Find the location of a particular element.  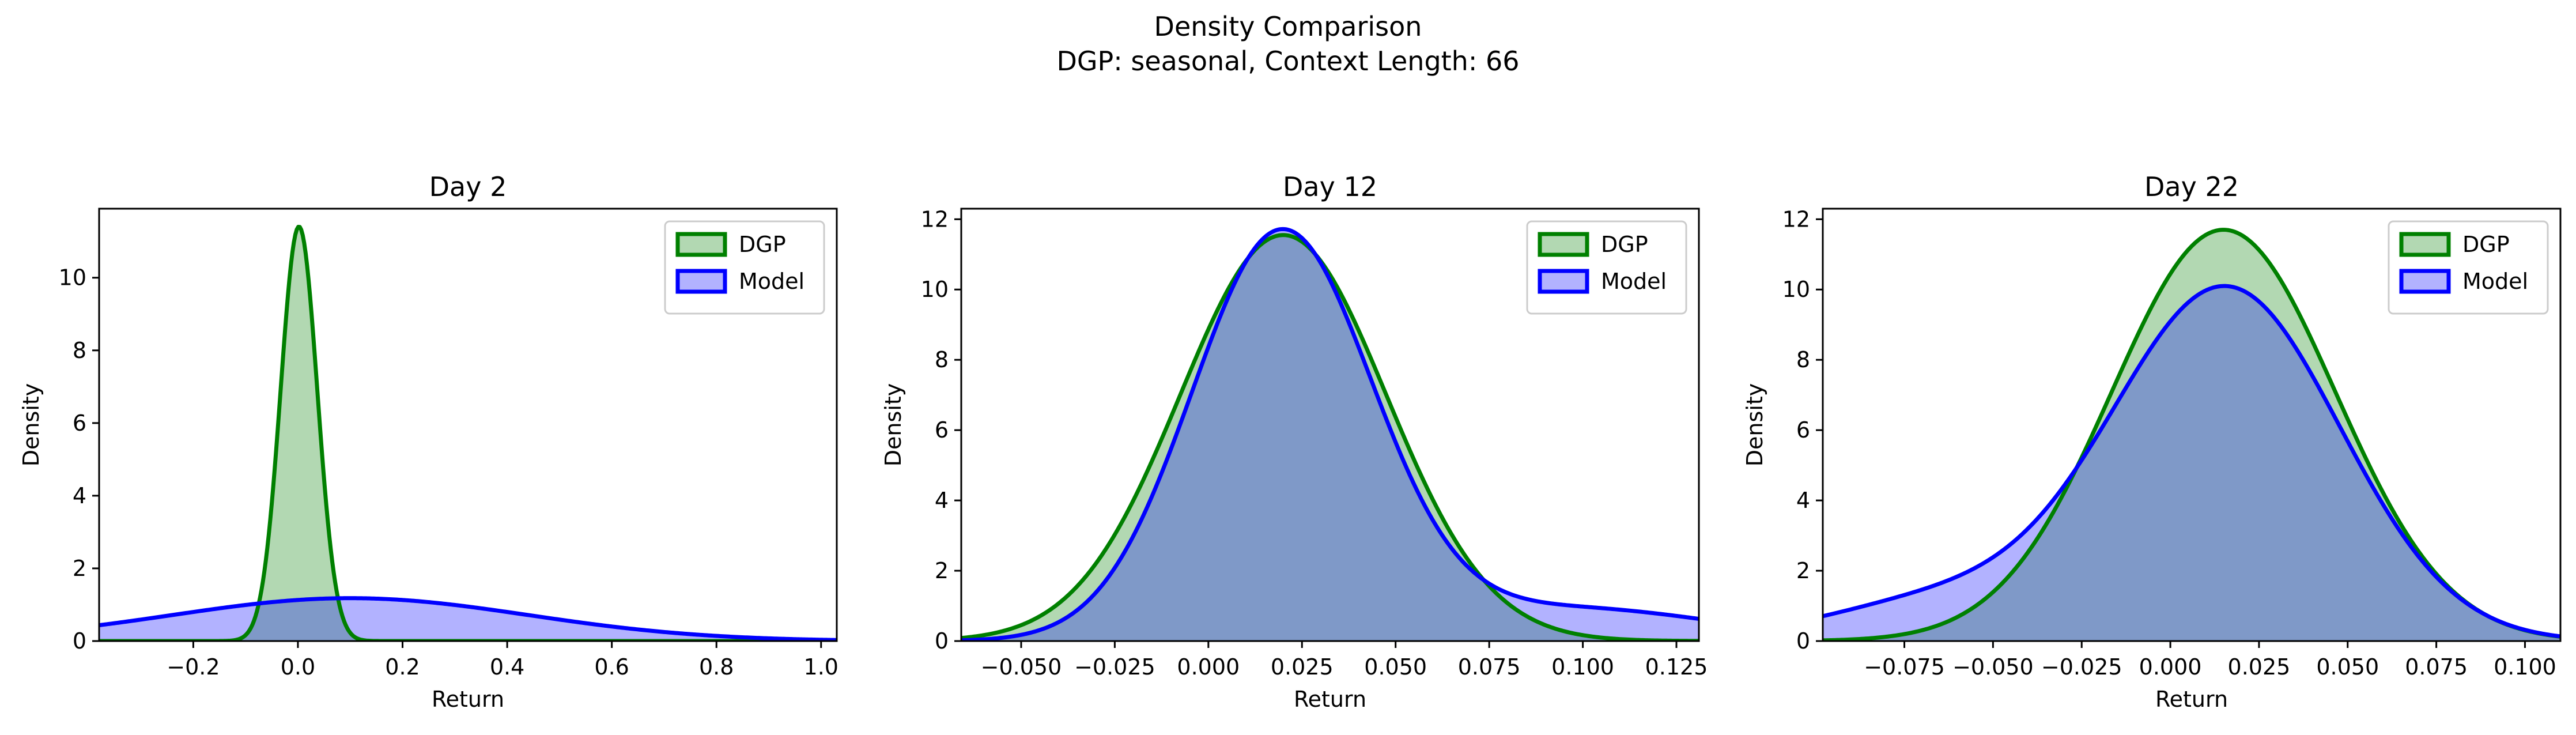

x-tick-label: 0.125 is located at coordinates (1676, 667).